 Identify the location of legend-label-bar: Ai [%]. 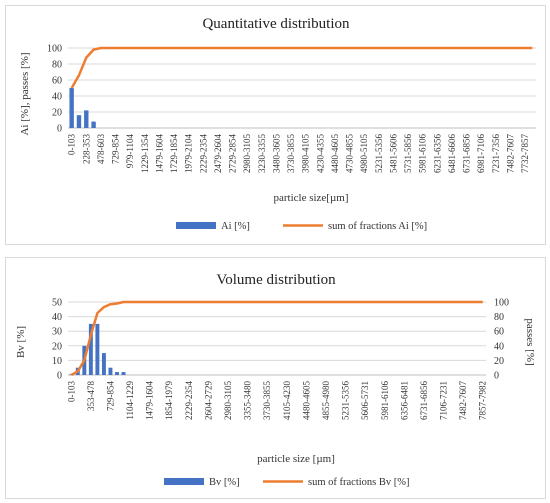
(235, 226).